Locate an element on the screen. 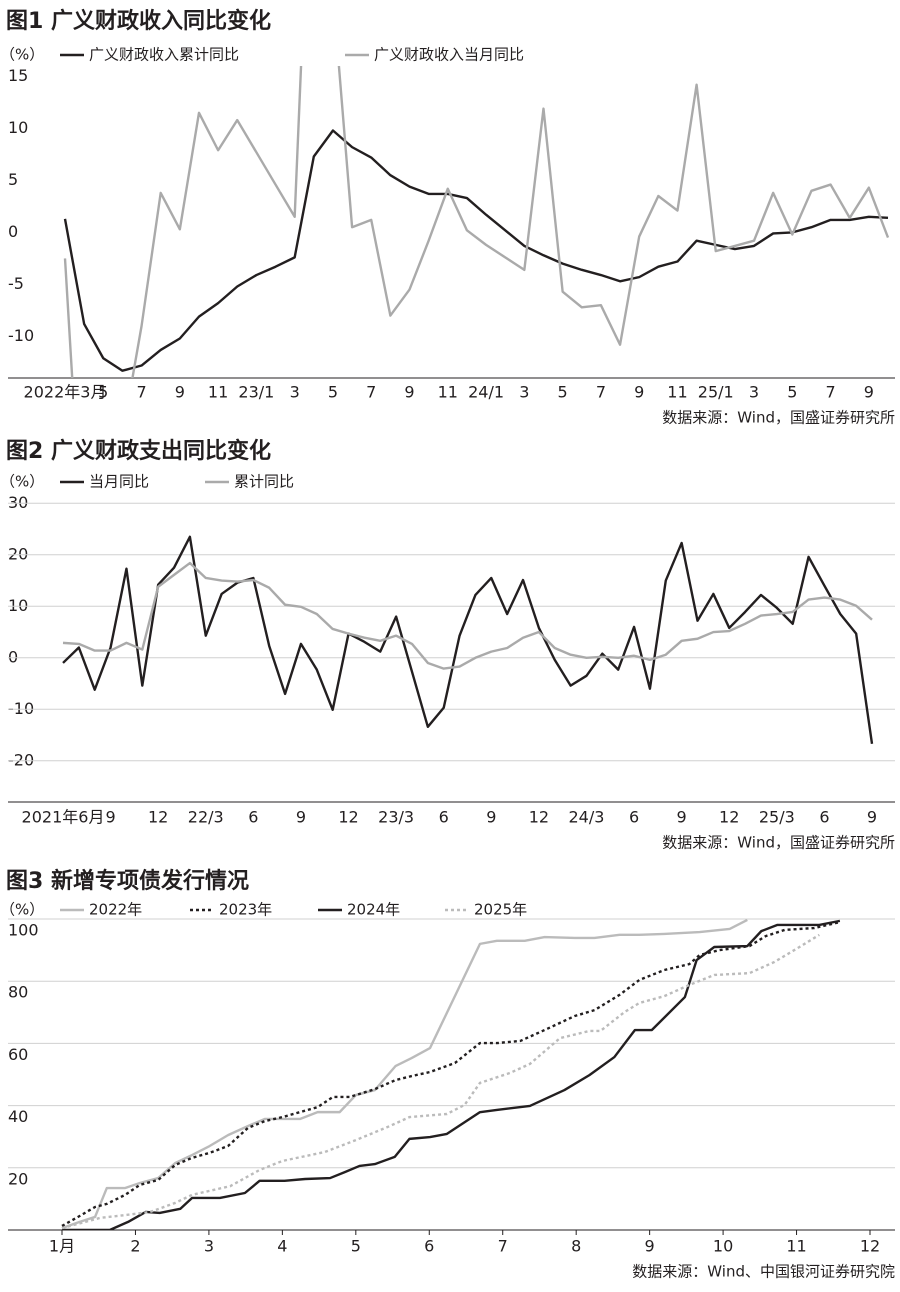 This screenshot has height=1292, width=900. legend-label: 2024年 is located at coordinates (373, 910).